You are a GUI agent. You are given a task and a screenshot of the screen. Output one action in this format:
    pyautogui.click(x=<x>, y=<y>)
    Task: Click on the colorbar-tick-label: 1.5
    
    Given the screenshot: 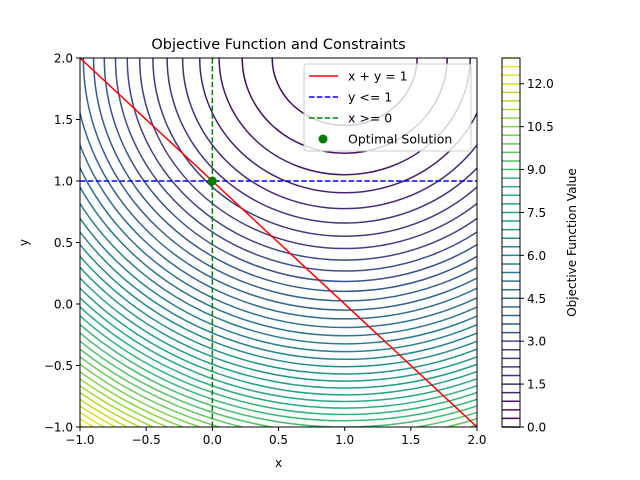 What is the action you would take?
    pyautogui.click(x=536, y=385)
    